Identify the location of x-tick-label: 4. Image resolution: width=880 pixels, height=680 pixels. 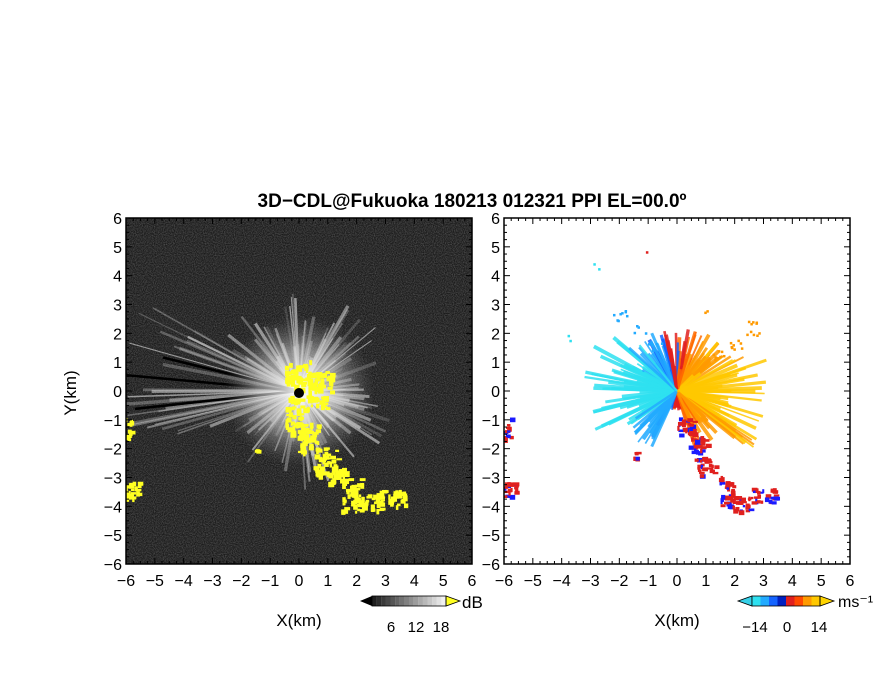
(792, 581).